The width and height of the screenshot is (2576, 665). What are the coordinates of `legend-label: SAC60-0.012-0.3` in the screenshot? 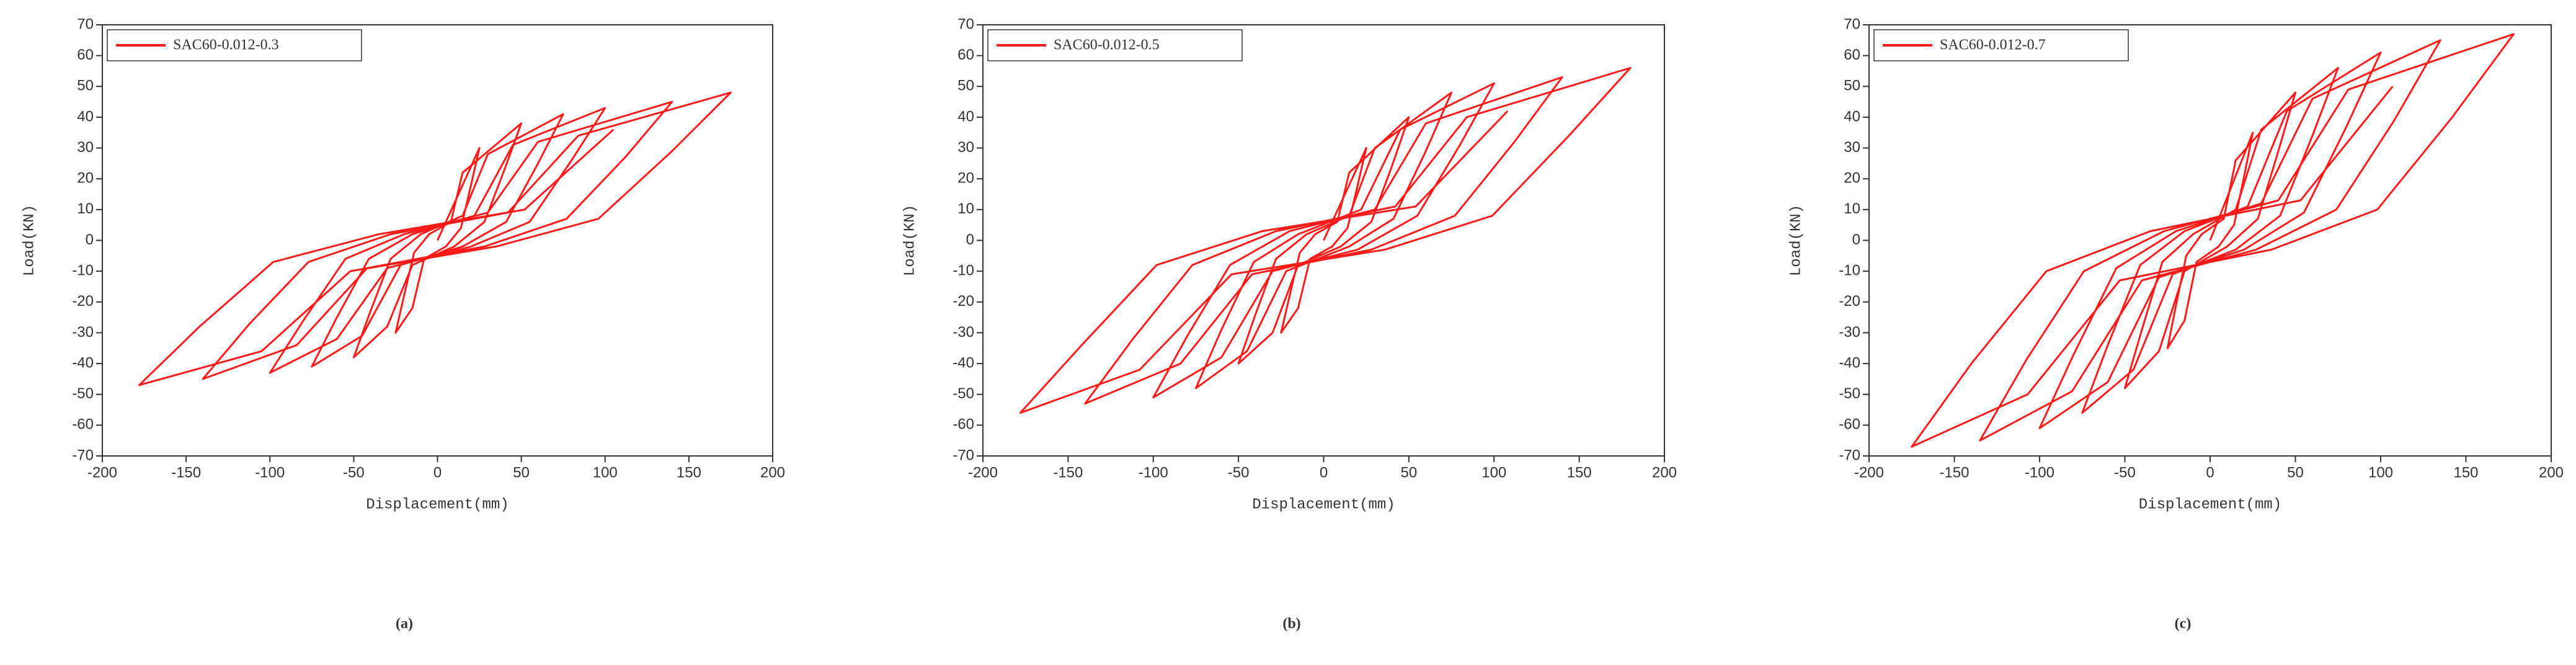 It's located at (226, 45).